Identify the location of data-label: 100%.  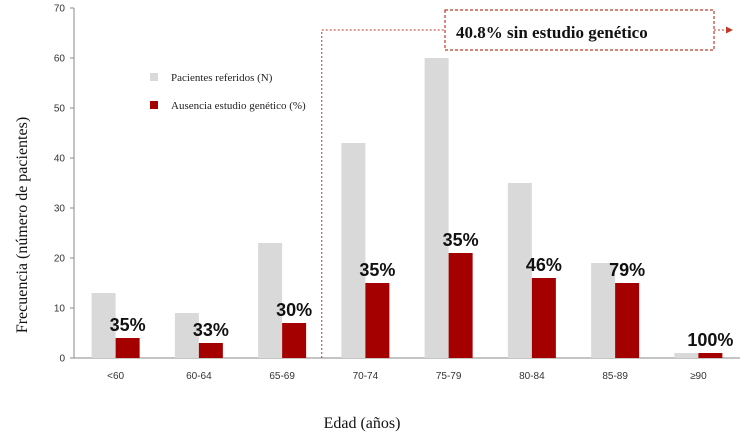
(710, 340).